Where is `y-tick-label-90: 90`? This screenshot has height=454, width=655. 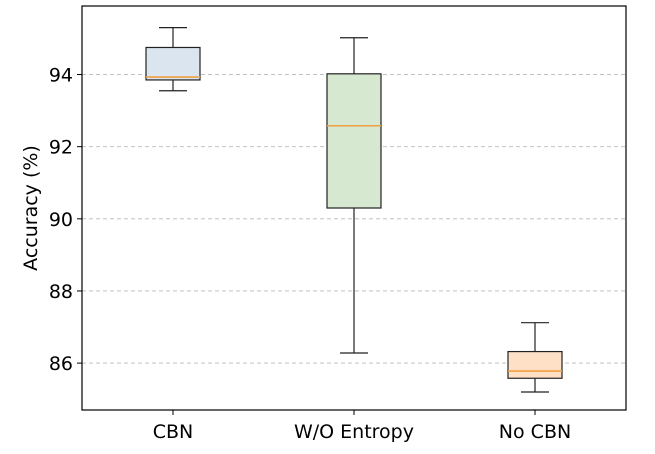 y-tick-label-90: 90 is located at coordinates (61, 220).